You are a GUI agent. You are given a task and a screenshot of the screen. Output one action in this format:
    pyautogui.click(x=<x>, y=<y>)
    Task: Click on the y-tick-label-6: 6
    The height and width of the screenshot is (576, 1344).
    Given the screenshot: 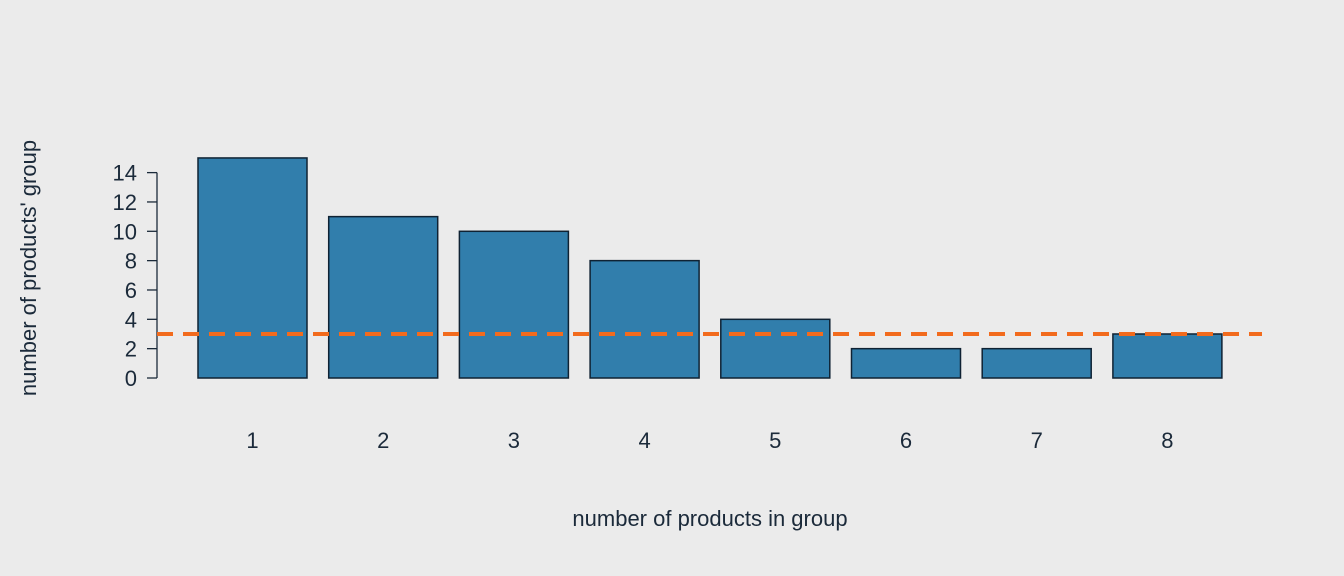 What is the action you would take?
    pyautogui.click(x=131, y=290)
    